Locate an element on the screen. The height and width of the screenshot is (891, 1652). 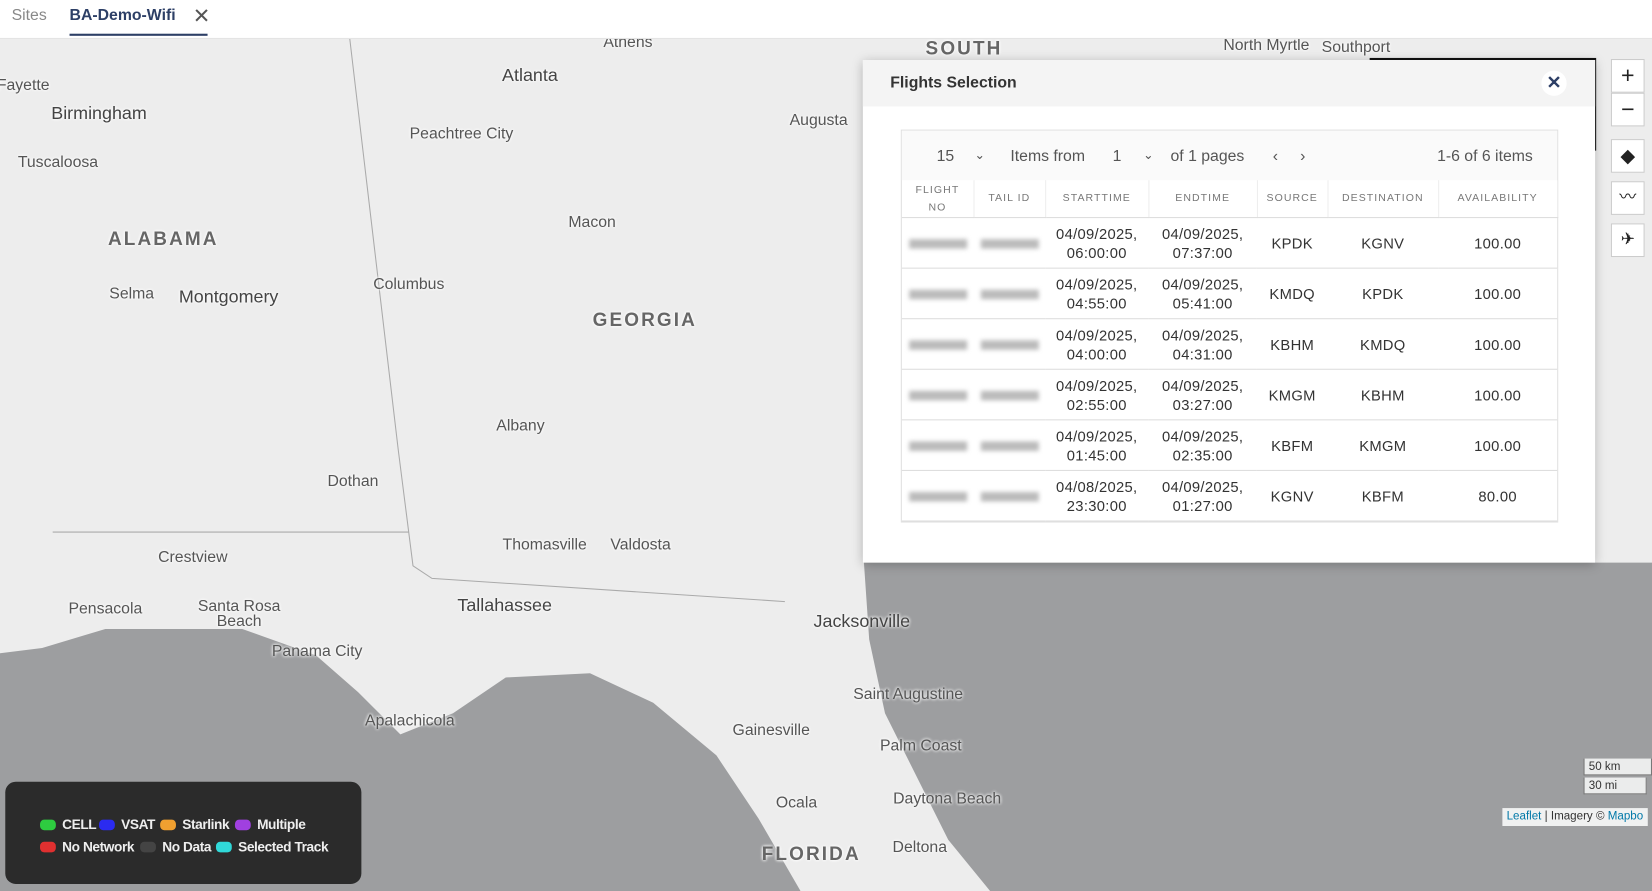
legend-label: No Data is located at coordinates (187, 846).